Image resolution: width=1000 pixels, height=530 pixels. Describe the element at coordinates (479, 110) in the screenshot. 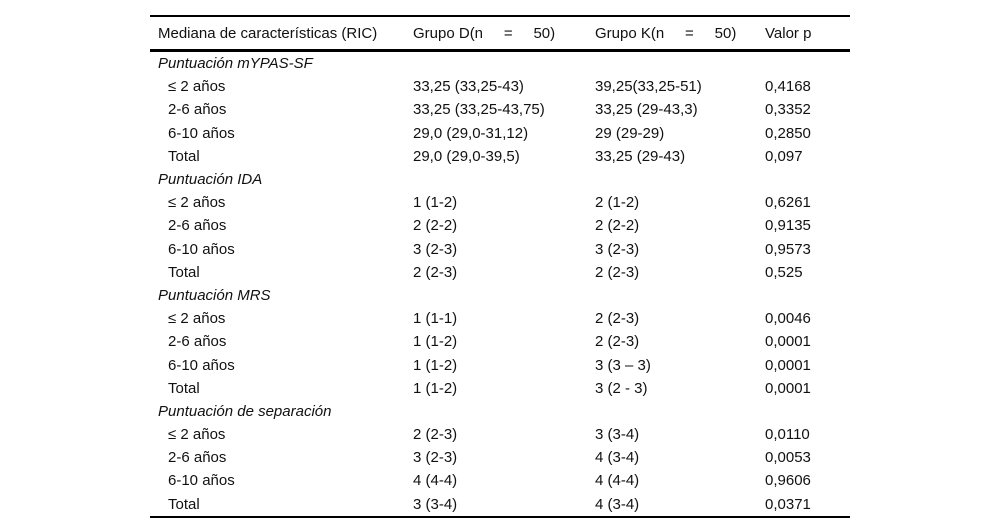

I see `cell-group-d: 33,25 (33,25-43,75)` at that location.